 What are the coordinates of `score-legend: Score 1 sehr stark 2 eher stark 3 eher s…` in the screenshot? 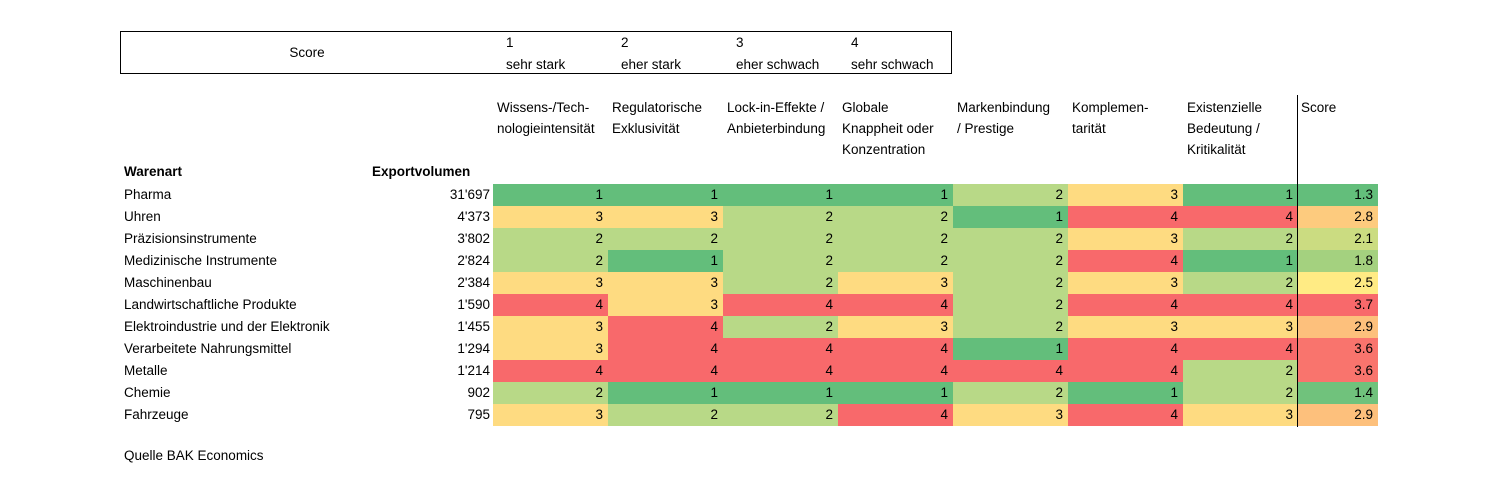 It's located at (536, 52).